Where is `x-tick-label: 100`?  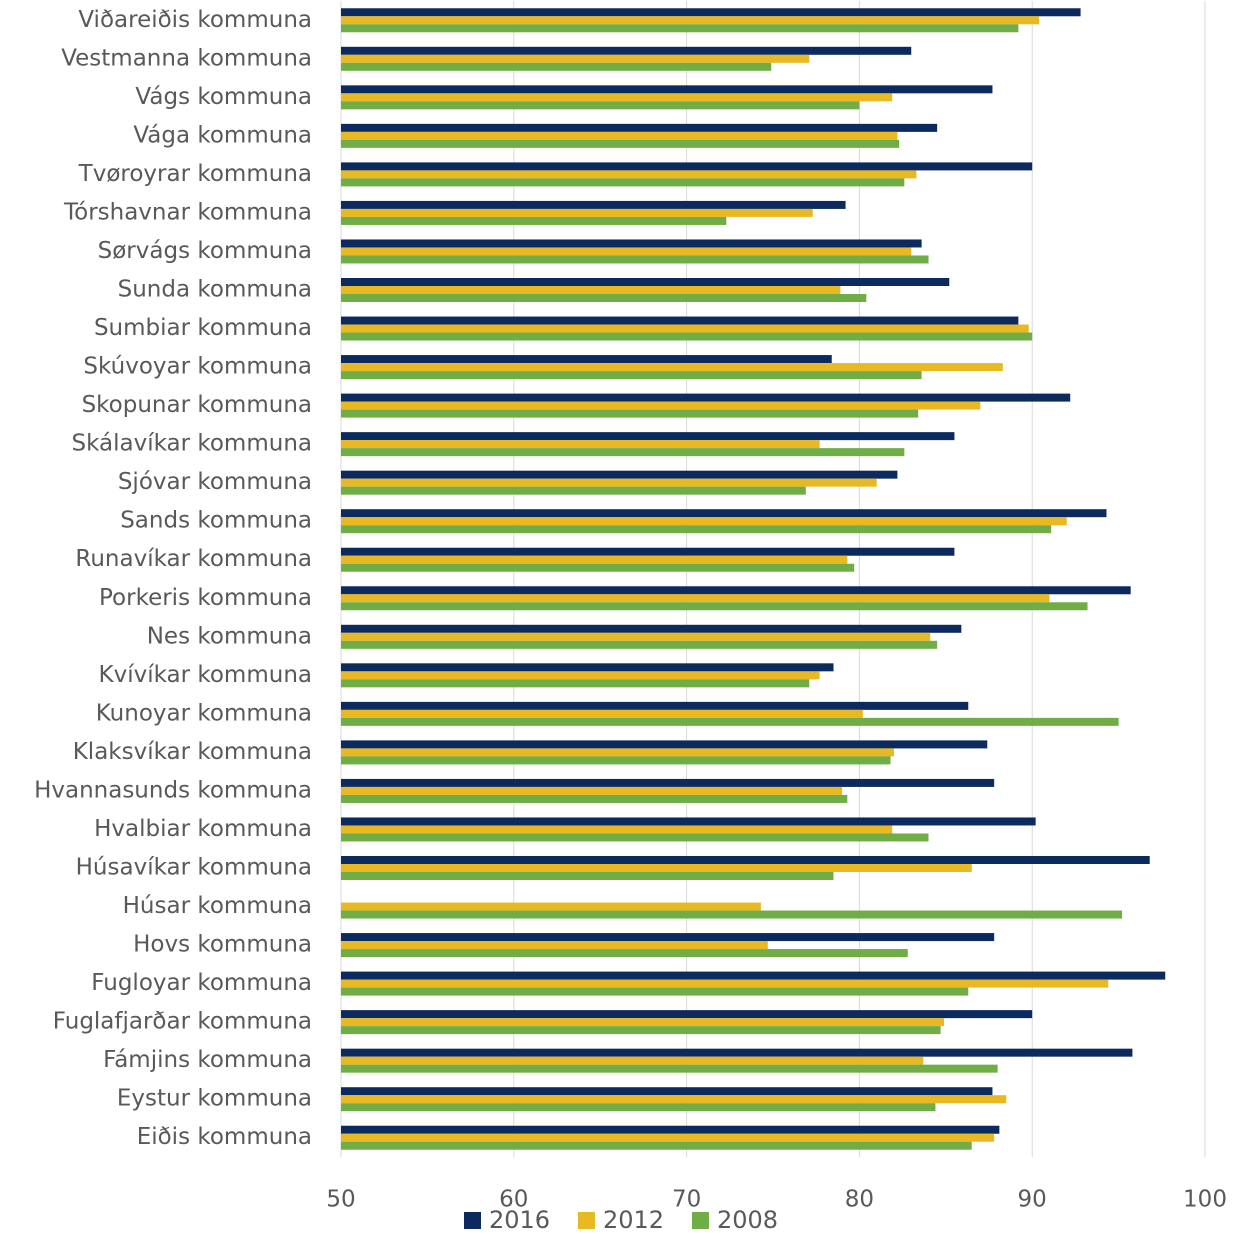
x-tick-label: 100 is located at coordinates (1205, 1200).